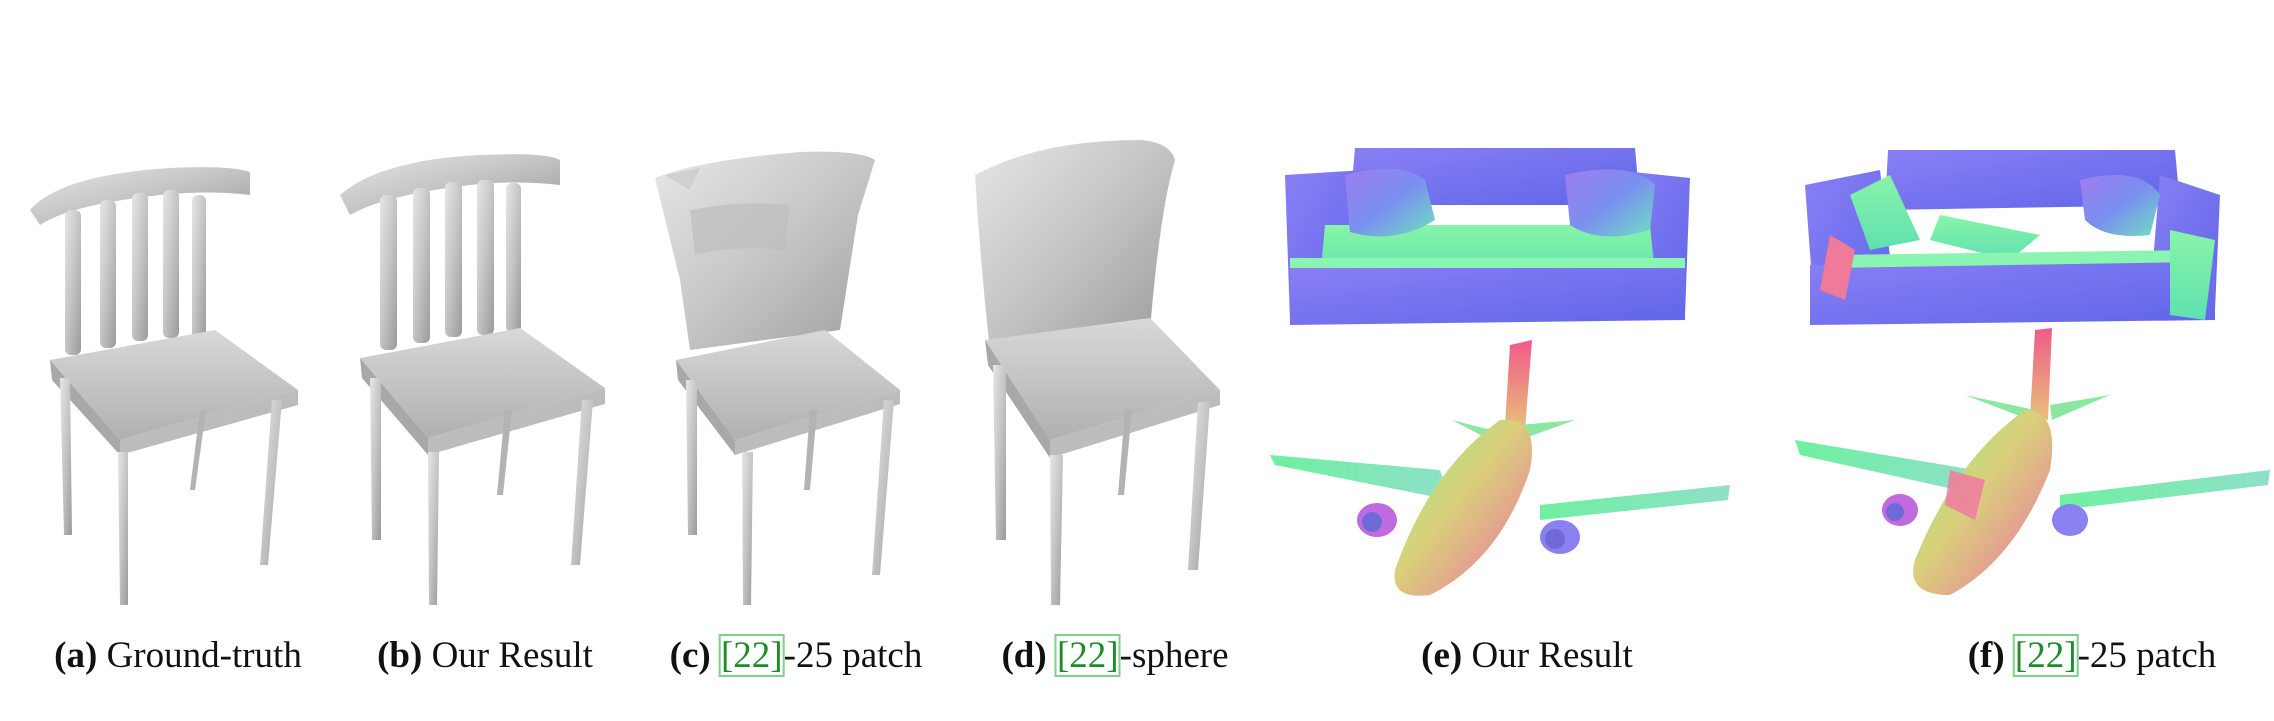 This screenshot has height=721, width=2274. Describe the element at coordinates (1986, 655) in the screenshot. I see `caption-f-label: (f)` at that location.